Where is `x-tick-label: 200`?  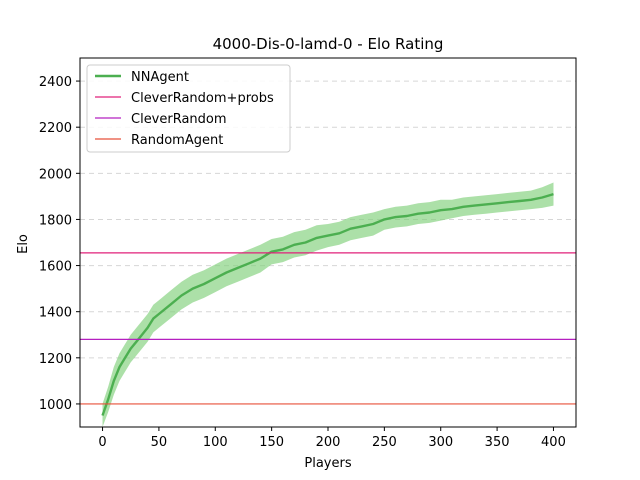
x-tick-label: 200 is located at coordinates (328, 442).